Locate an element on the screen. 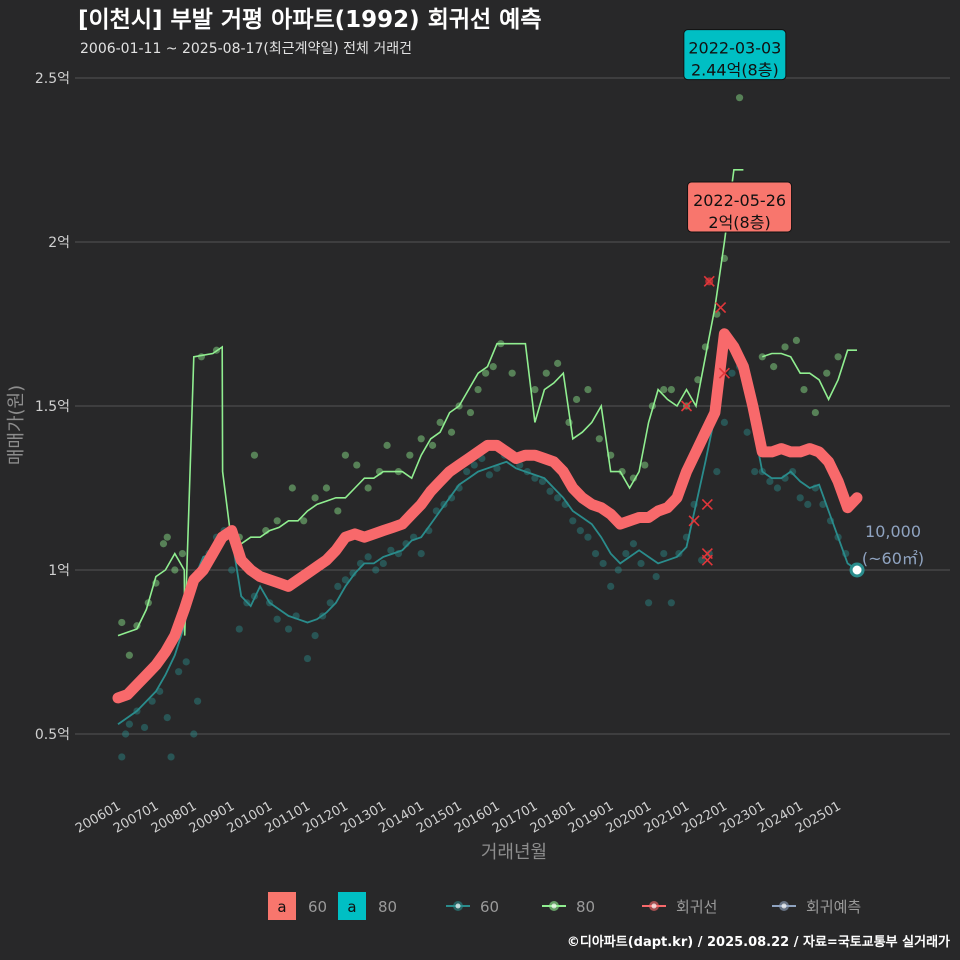 This screenshot has width=960, height=960. y-tick-label: 1억 is located at coordinates (59, 571).